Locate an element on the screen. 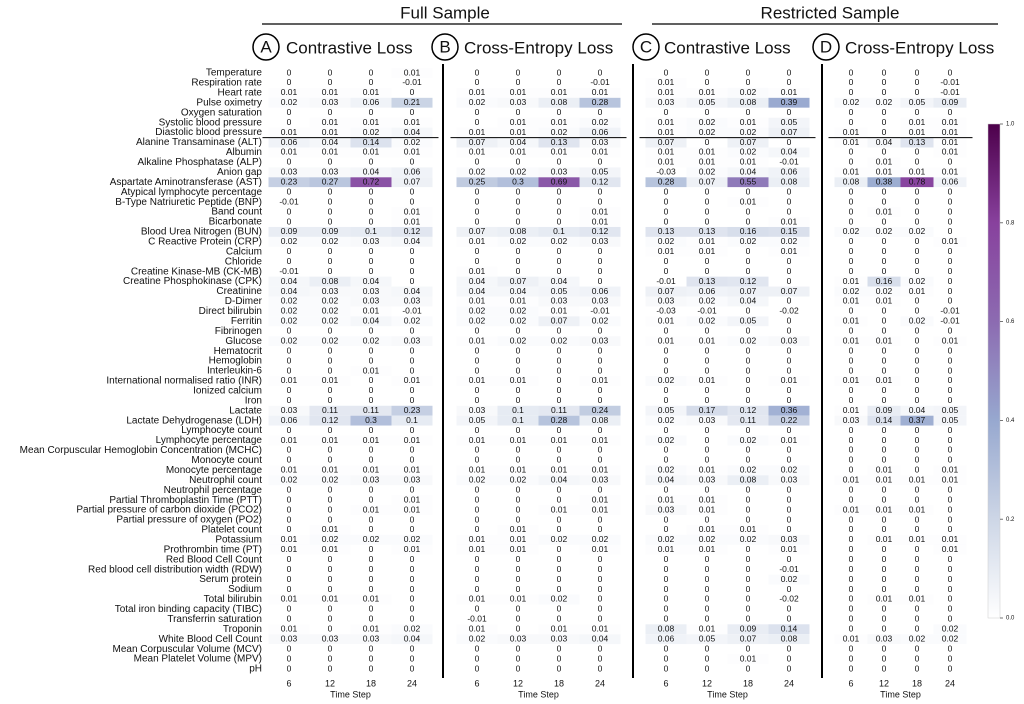 The height and width of the screenshot is (704, 1024). cell-value: 0.38 is located at coordinates (884, 182).